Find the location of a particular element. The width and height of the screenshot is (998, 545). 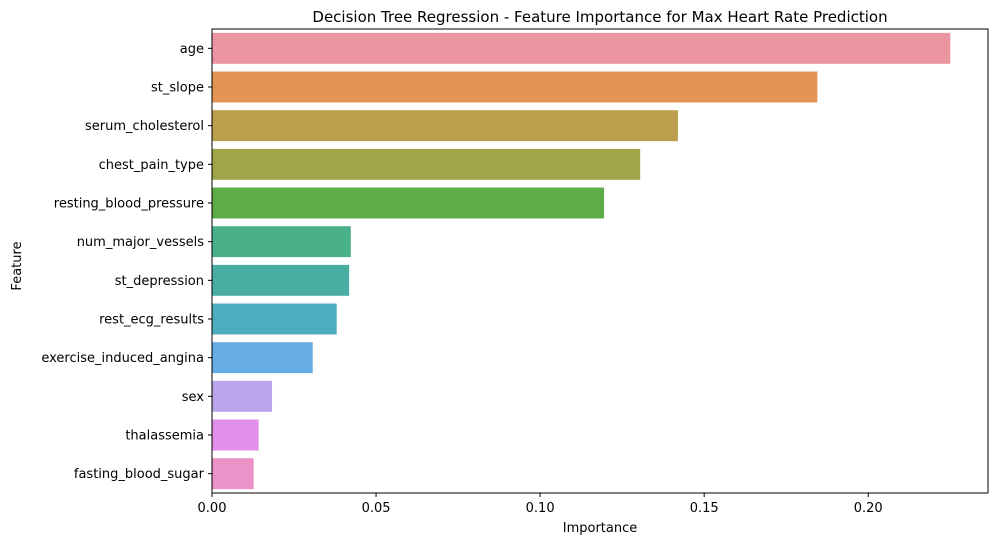

y-tick-label: rest_ecg_results is located at coordinates (151, 320).